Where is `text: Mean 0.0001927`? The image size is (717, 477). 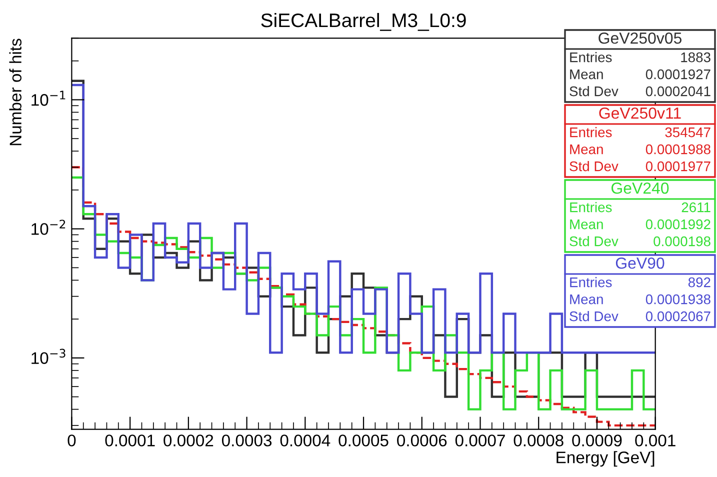 text: Mean 0.0001927 is located at coordinates (640, 74).